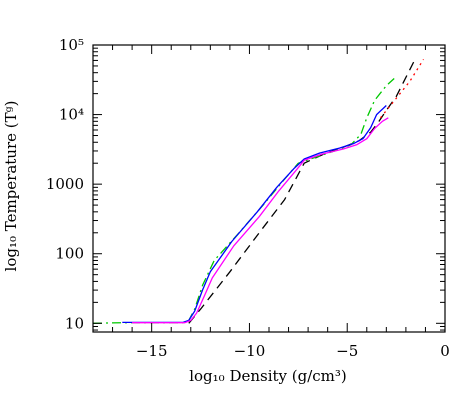  Describe the element at coordinates (74, 323) in the screenshot. I see `y-tick-label: 10` at that location.